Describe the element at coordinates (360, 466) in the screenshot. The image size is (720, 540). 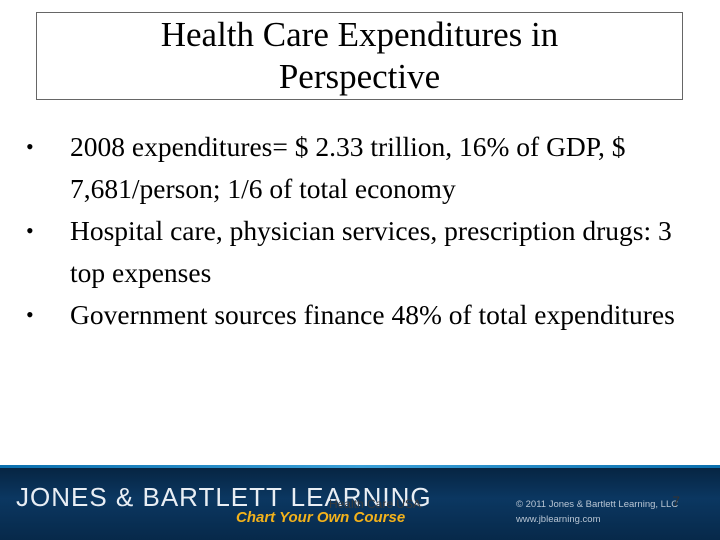
I see `footer-accent-stripe` at that location.